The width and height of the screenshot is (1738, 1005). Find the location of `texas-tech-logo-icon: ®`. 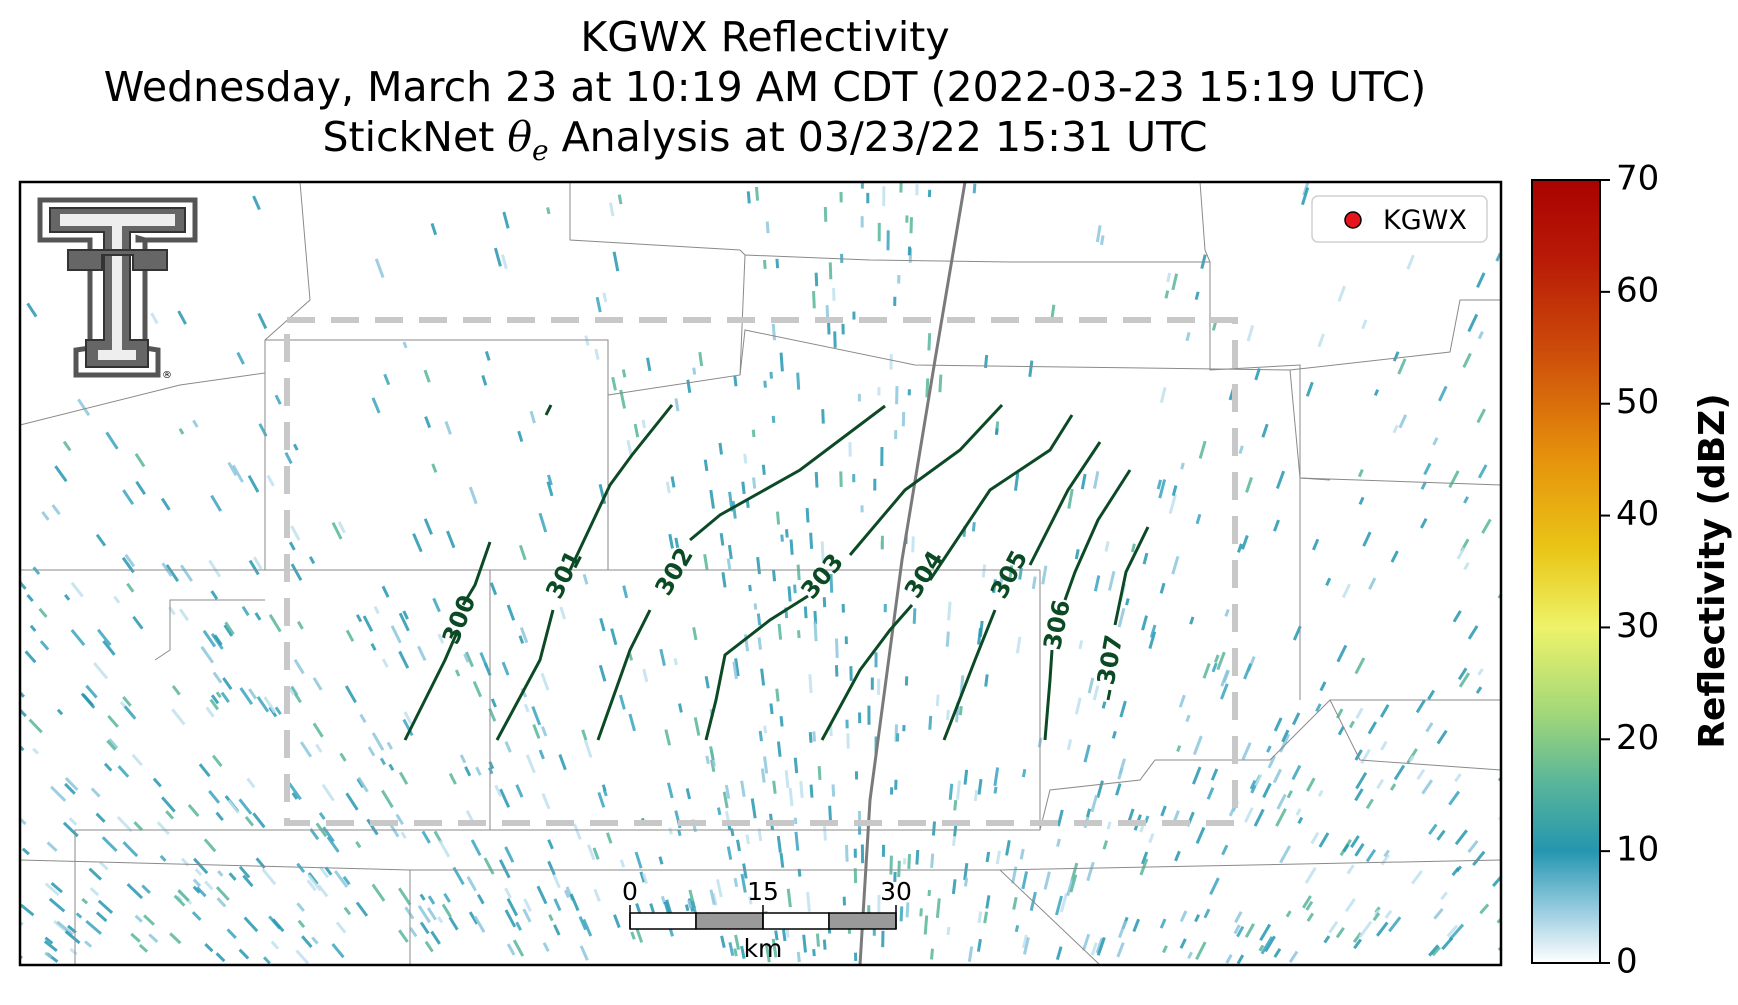

texas-tech-logo-icon: ® is located at coordinates (117, 289).